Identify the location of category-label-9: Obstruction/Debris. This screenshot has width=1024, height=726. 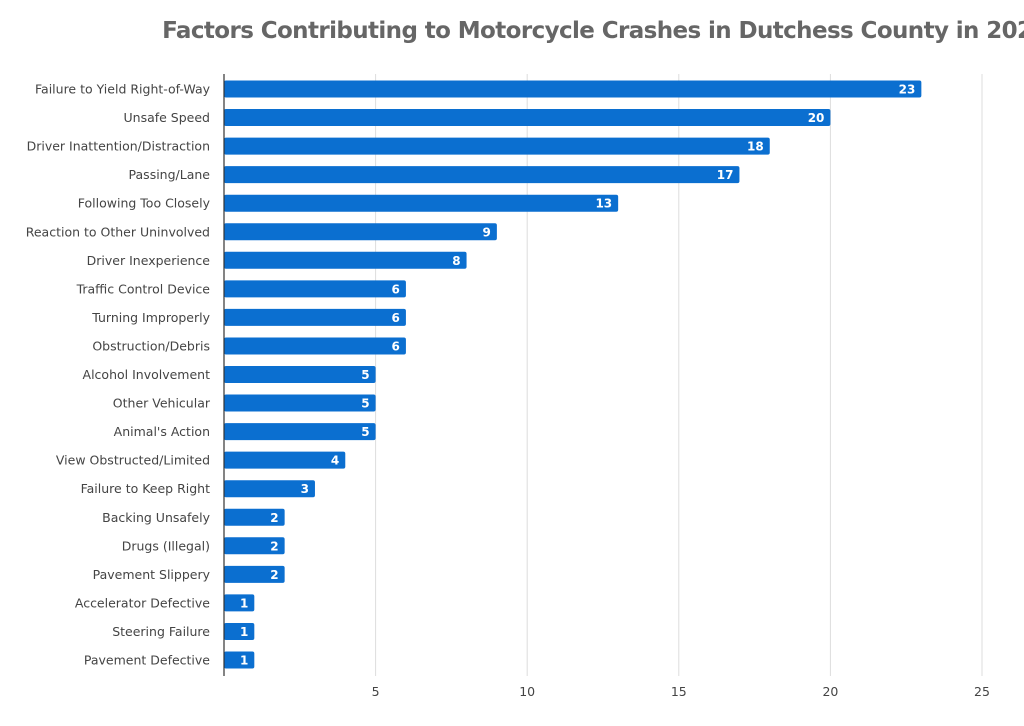
(151, 345).